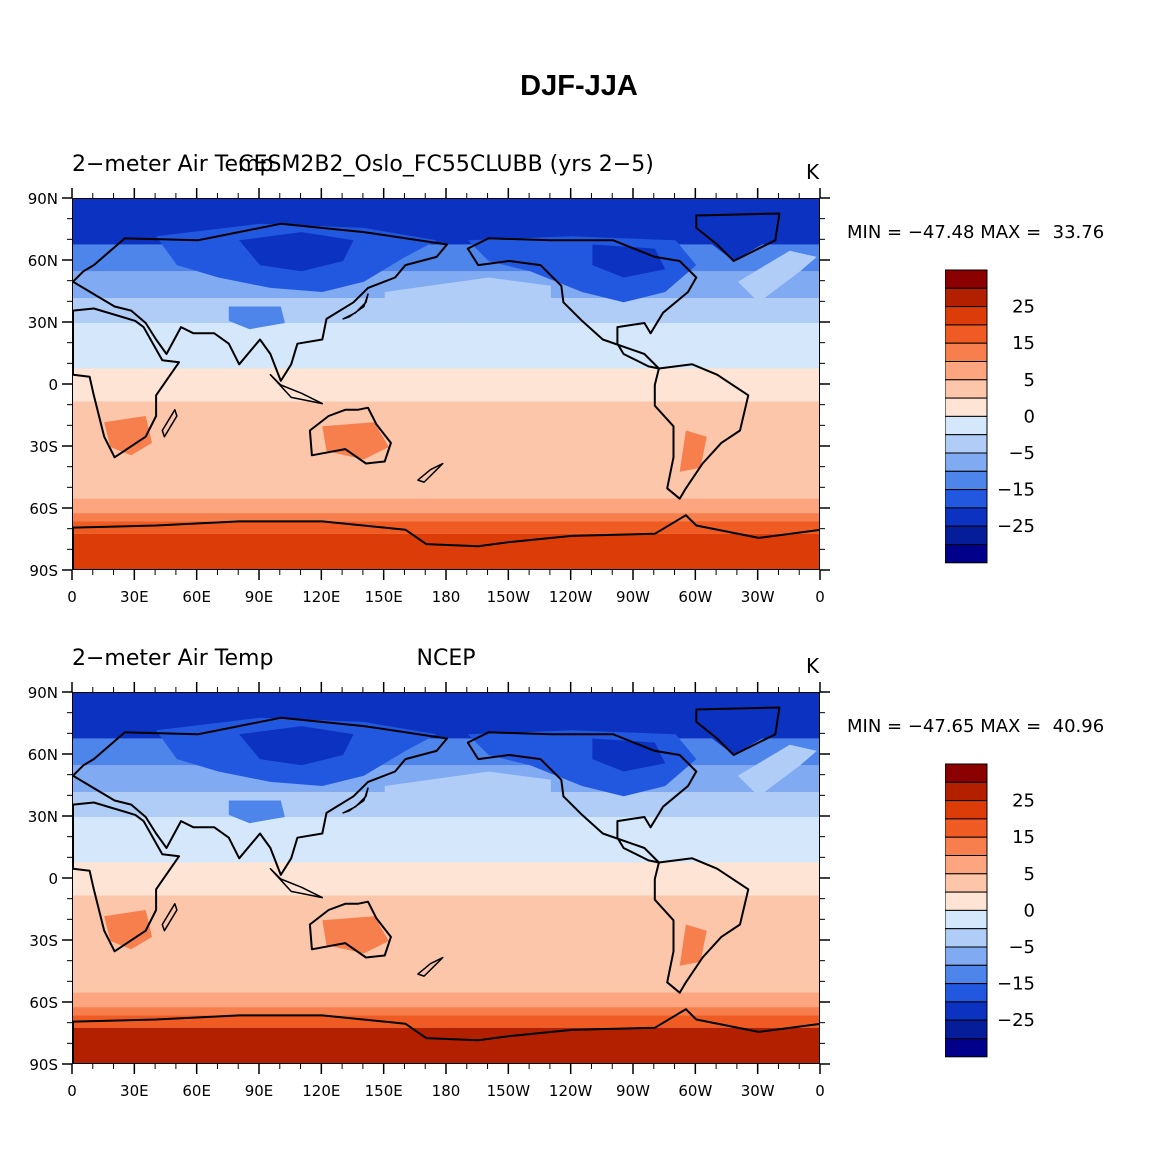 Image resolution: width=1158 pixels, height=1156 pixels. Describe the element at coordinates (126, 877) in the screenshot. I see `coastline-africa` at that location.